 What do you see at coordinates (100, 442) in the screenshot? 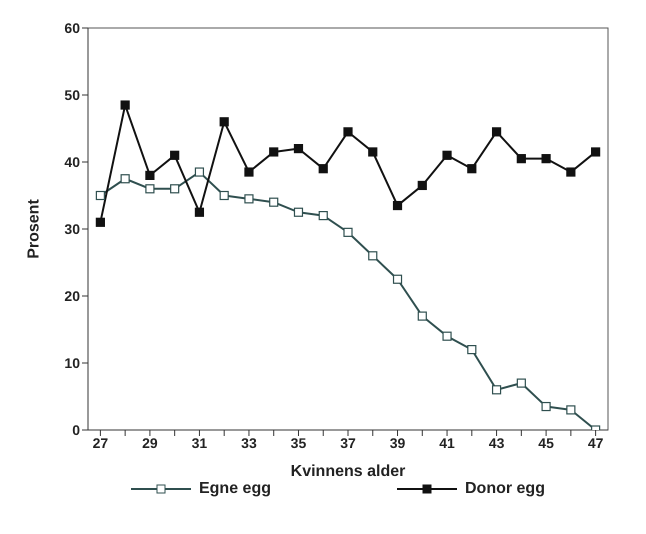
I see `x-tick-label: 27` at bounding box center [100, 442].